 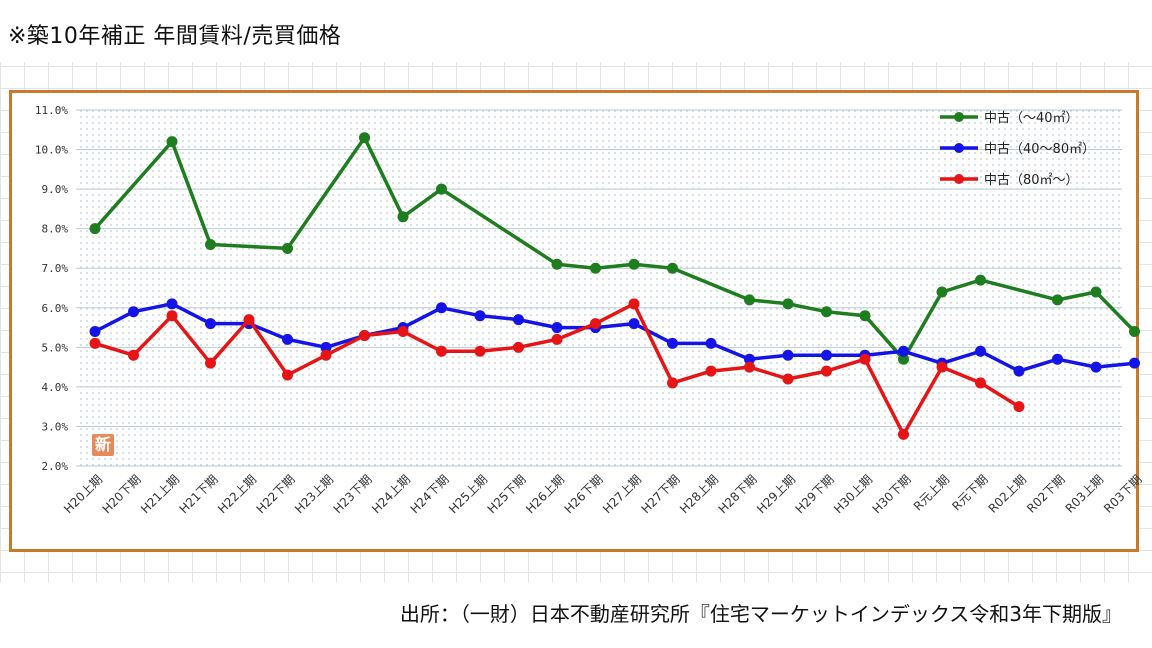 What do you see at coordinates (468, 494) in the screenshot?
I see `x-tick-label: H25上期` at bounding box center [468, 494].